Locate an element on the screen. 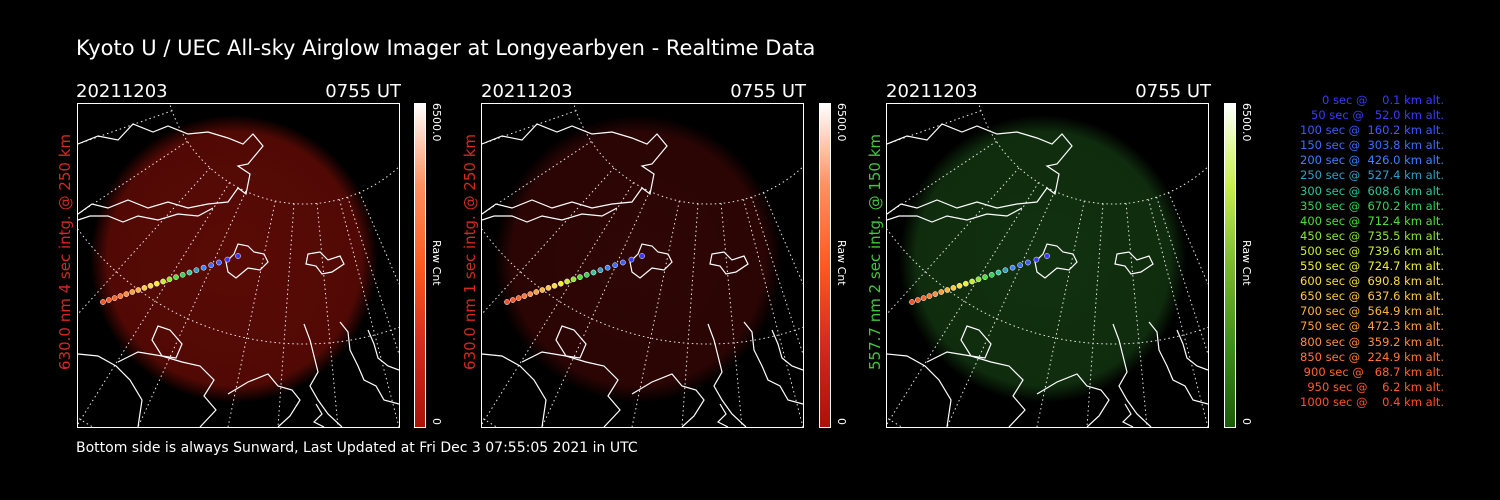  graticule is located at coordinates (1047, 265).